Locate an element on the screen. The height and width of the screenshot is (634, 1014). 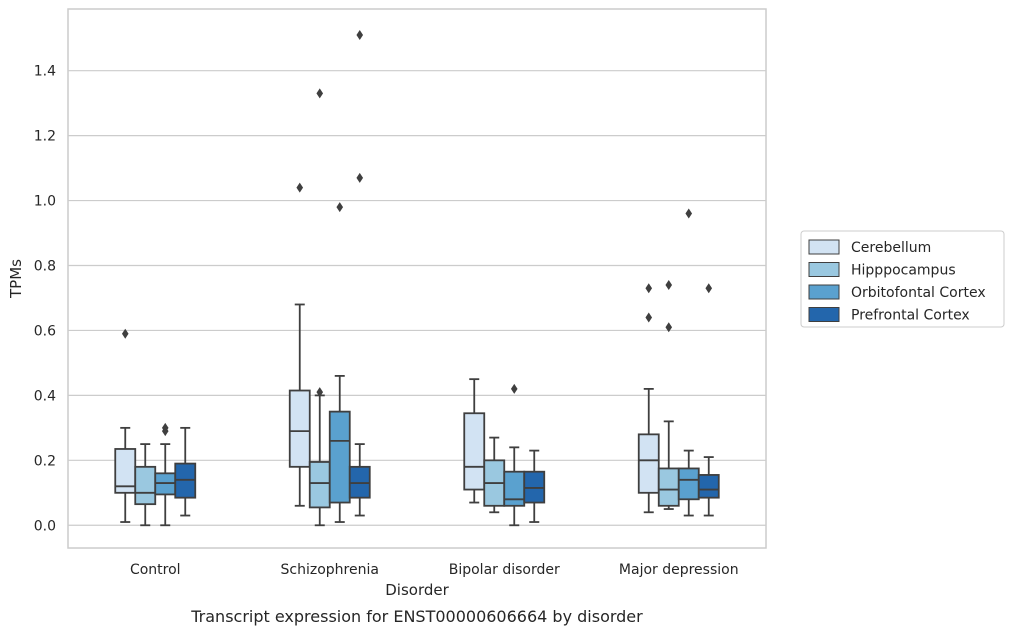
x-tick-label: Major depression is located at coordinates (679, 570).